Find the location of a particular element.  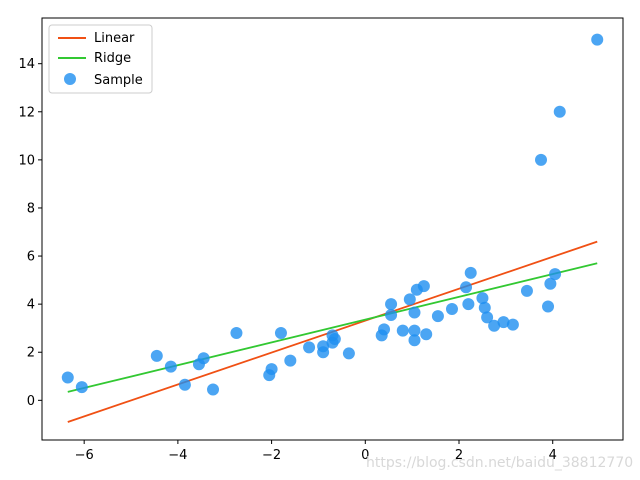

y-tick-label: 8 is located at coordinates (31, 208).